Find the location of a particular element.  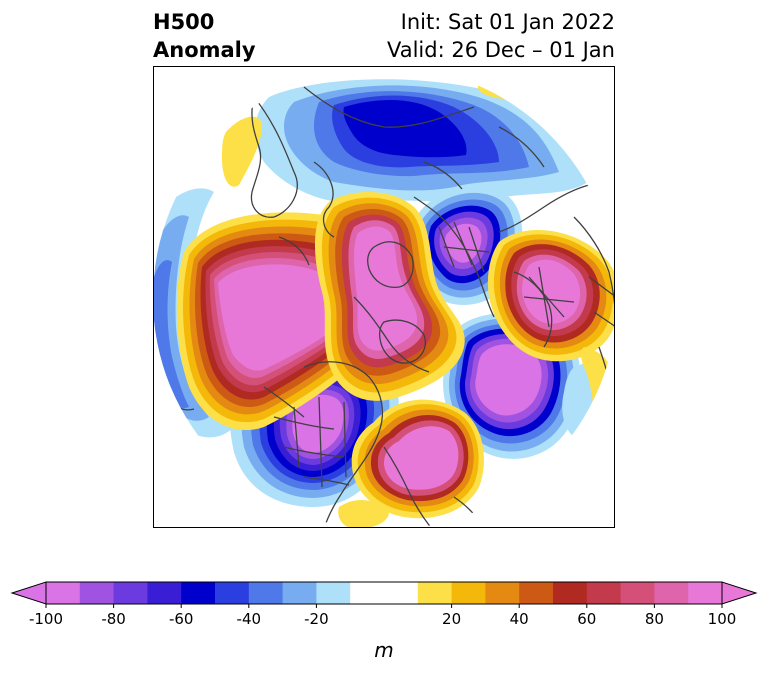

title-variable: H500 is located at coordinates (184, 22).